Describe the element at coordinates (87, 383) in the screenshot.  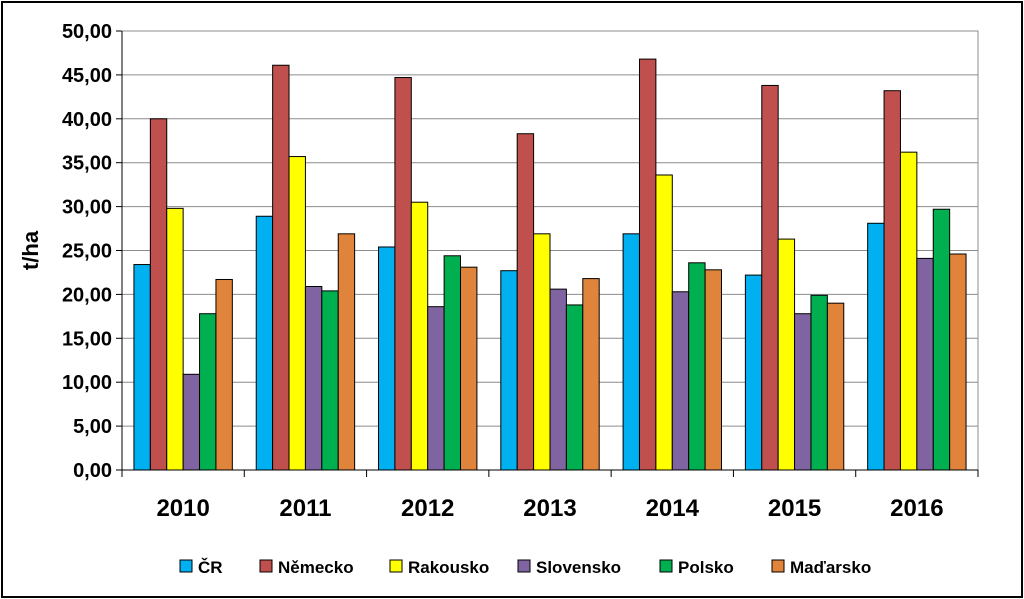
I see `y-tick-label: 10,00` at that location.